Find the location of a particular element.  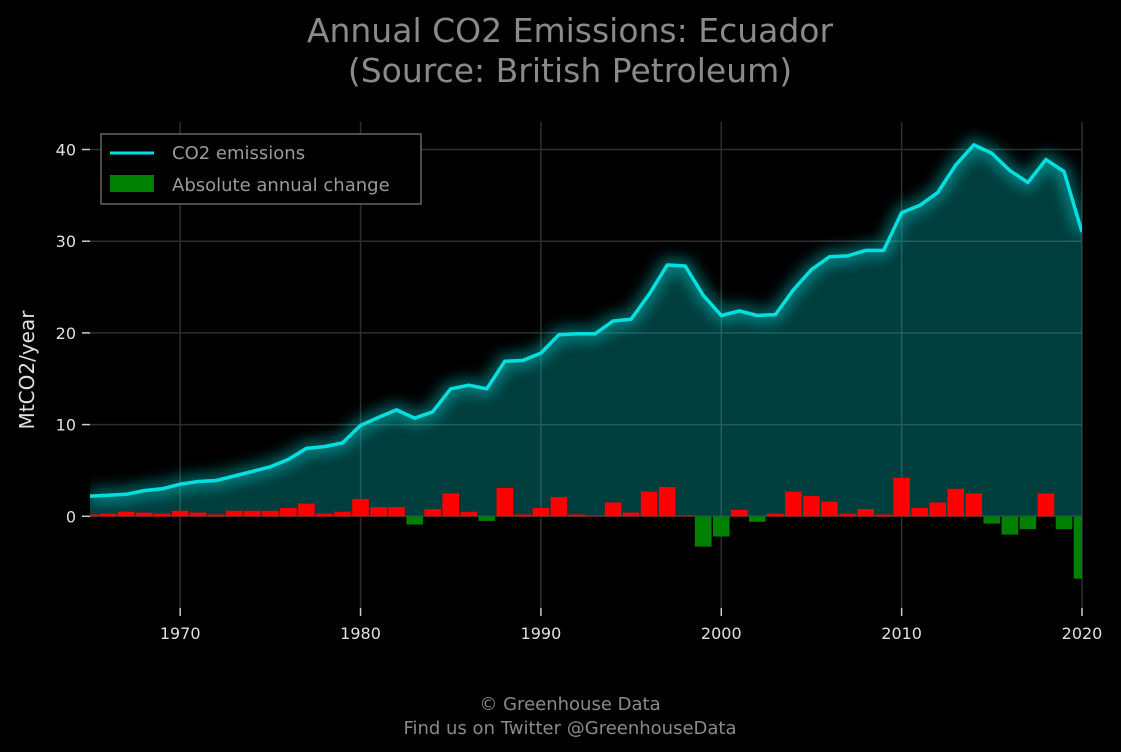

x-tick-label: 2020 is located at coordinates (1082, 633).